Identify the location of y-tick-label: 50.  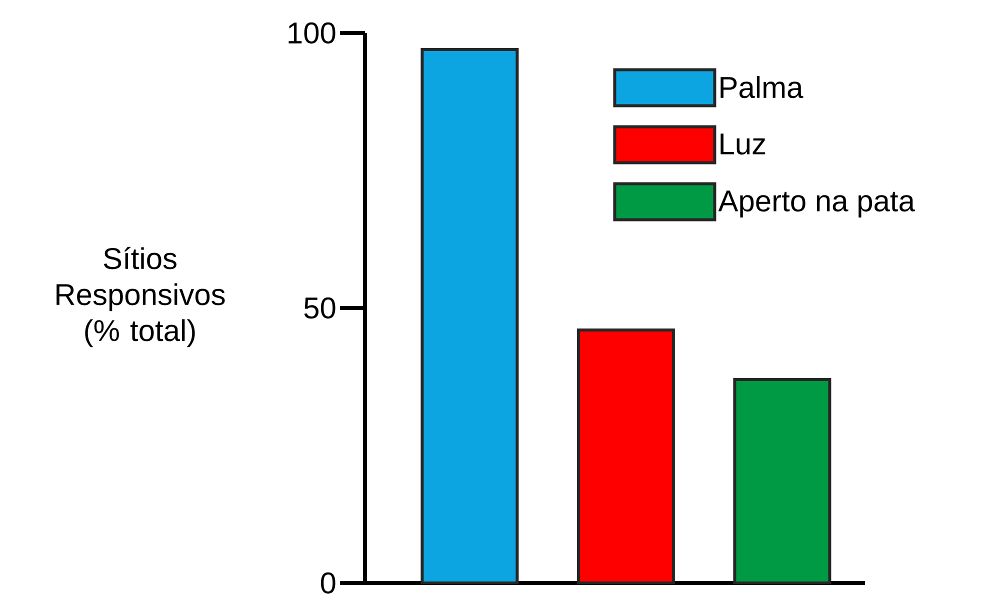
(320, 308).